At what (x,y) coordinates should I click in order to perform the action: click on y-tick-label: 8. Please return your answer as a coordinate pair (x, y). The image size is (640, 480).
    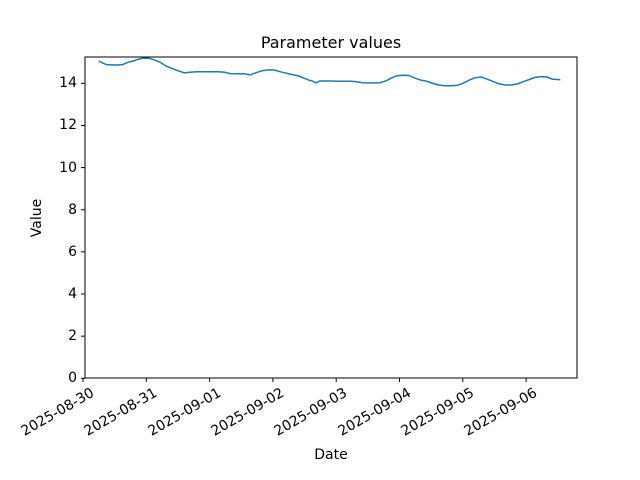
    Looking at the image, I should click on (72, 209).